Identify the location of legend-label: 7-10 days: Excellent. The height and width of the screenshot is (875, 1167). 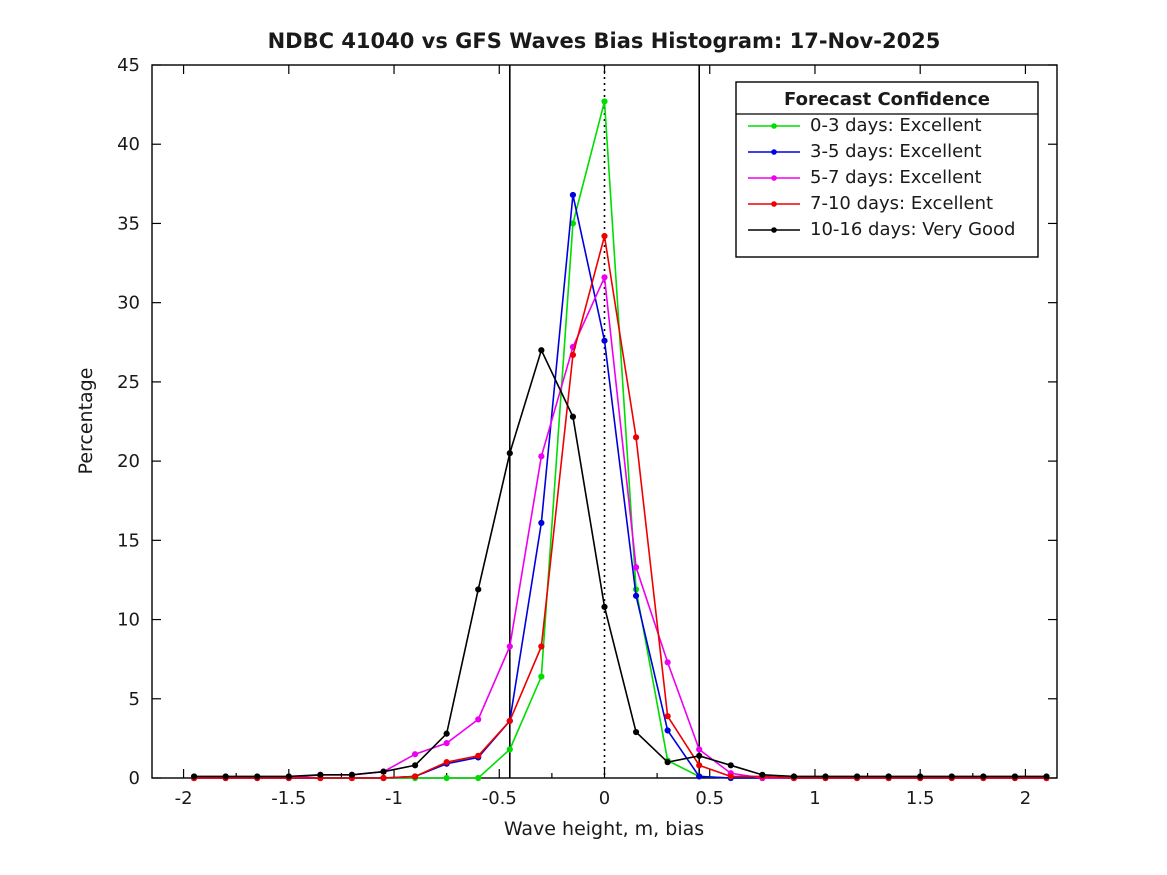
(901, 203).